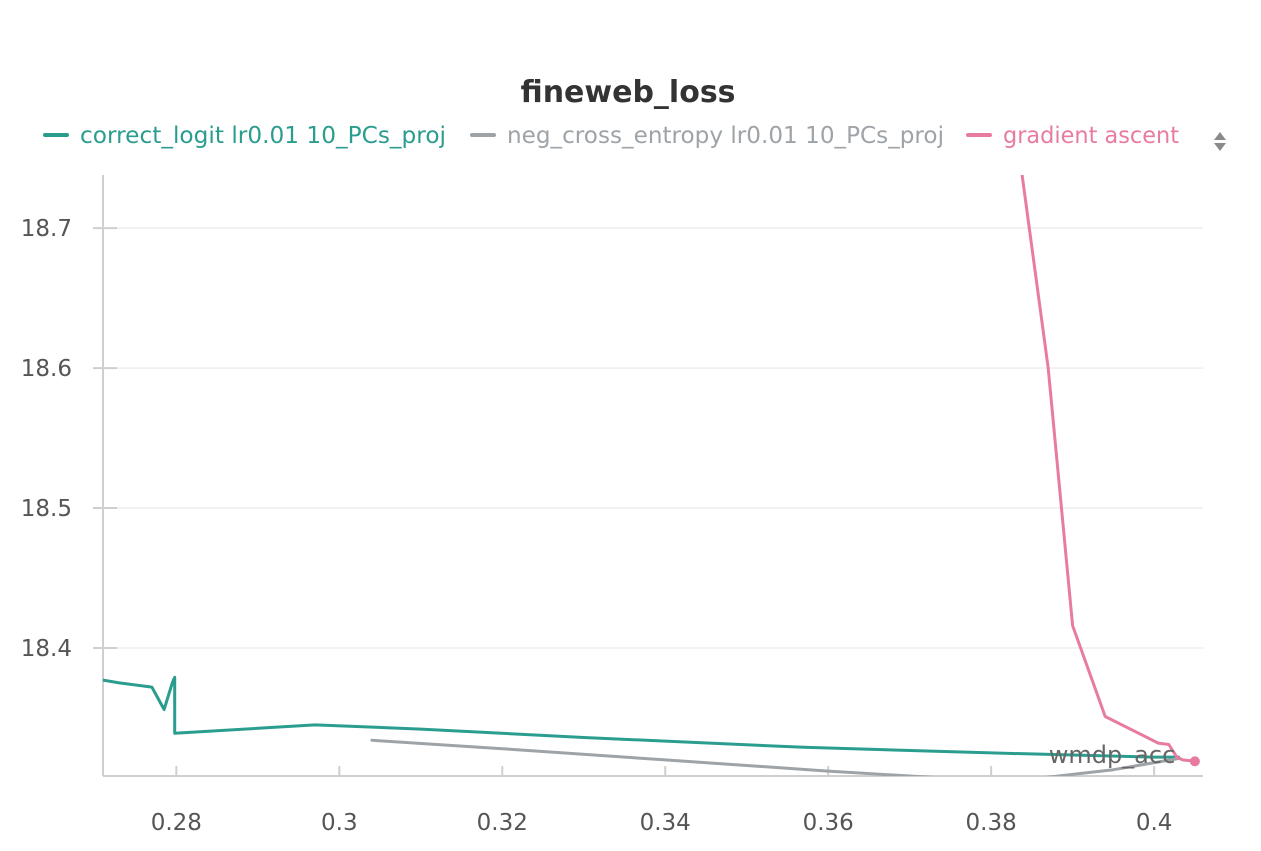 This screenshot has width=1261, height=851. I want to click on x-tick-label: 0.32, so click(502, 823).